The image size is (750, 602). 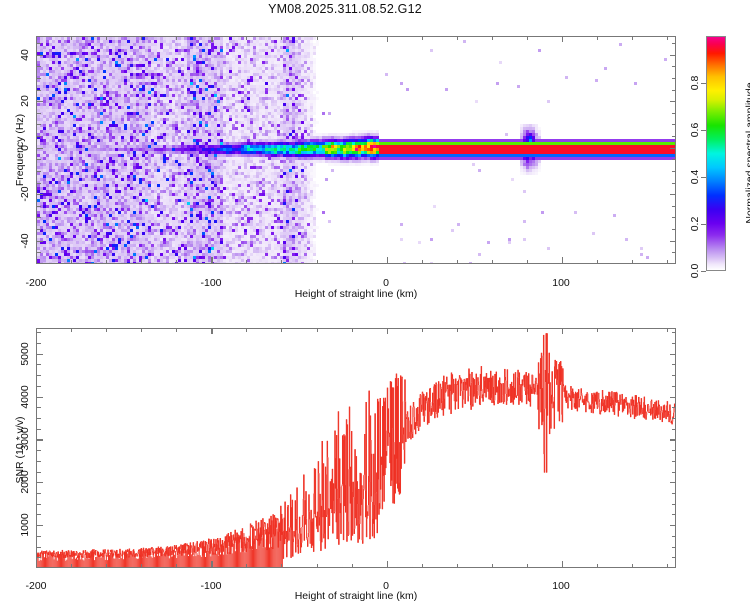 I want to click on spectrogram-ylabel: Frequency (Hz), so click(x=20, y=150).